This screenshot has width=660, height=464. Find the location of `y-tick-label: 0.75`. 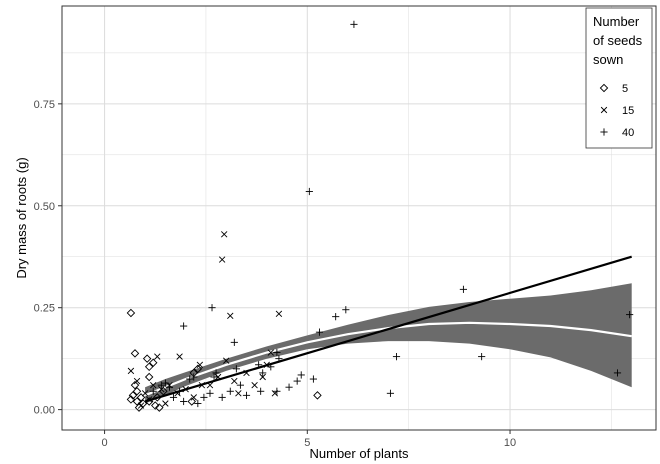

y-tick-label: 0.75 is located at coordinates (44, 105).